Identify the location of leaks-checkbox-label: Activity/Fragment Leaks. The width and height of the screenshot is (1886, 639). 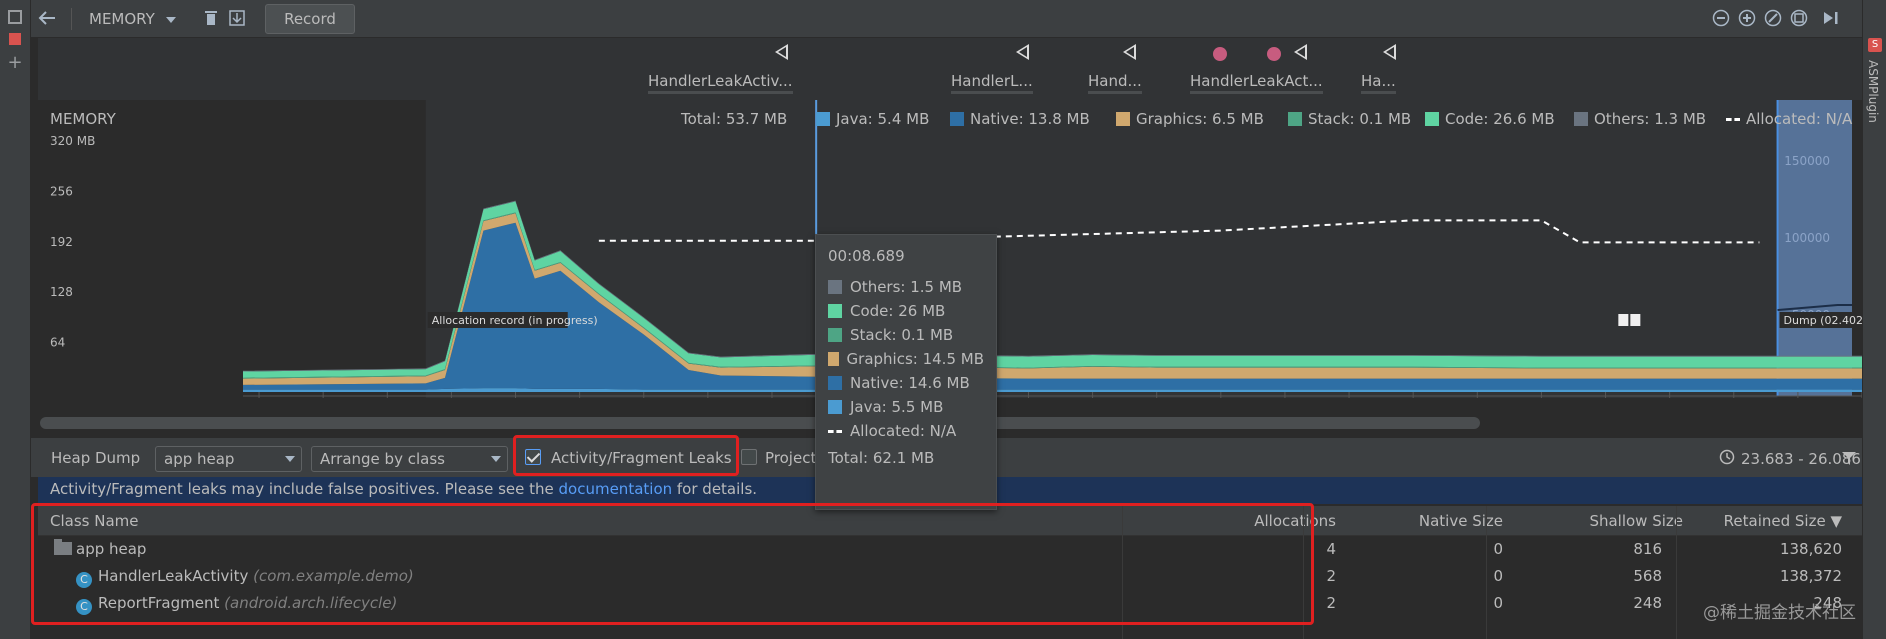
(641, 458).